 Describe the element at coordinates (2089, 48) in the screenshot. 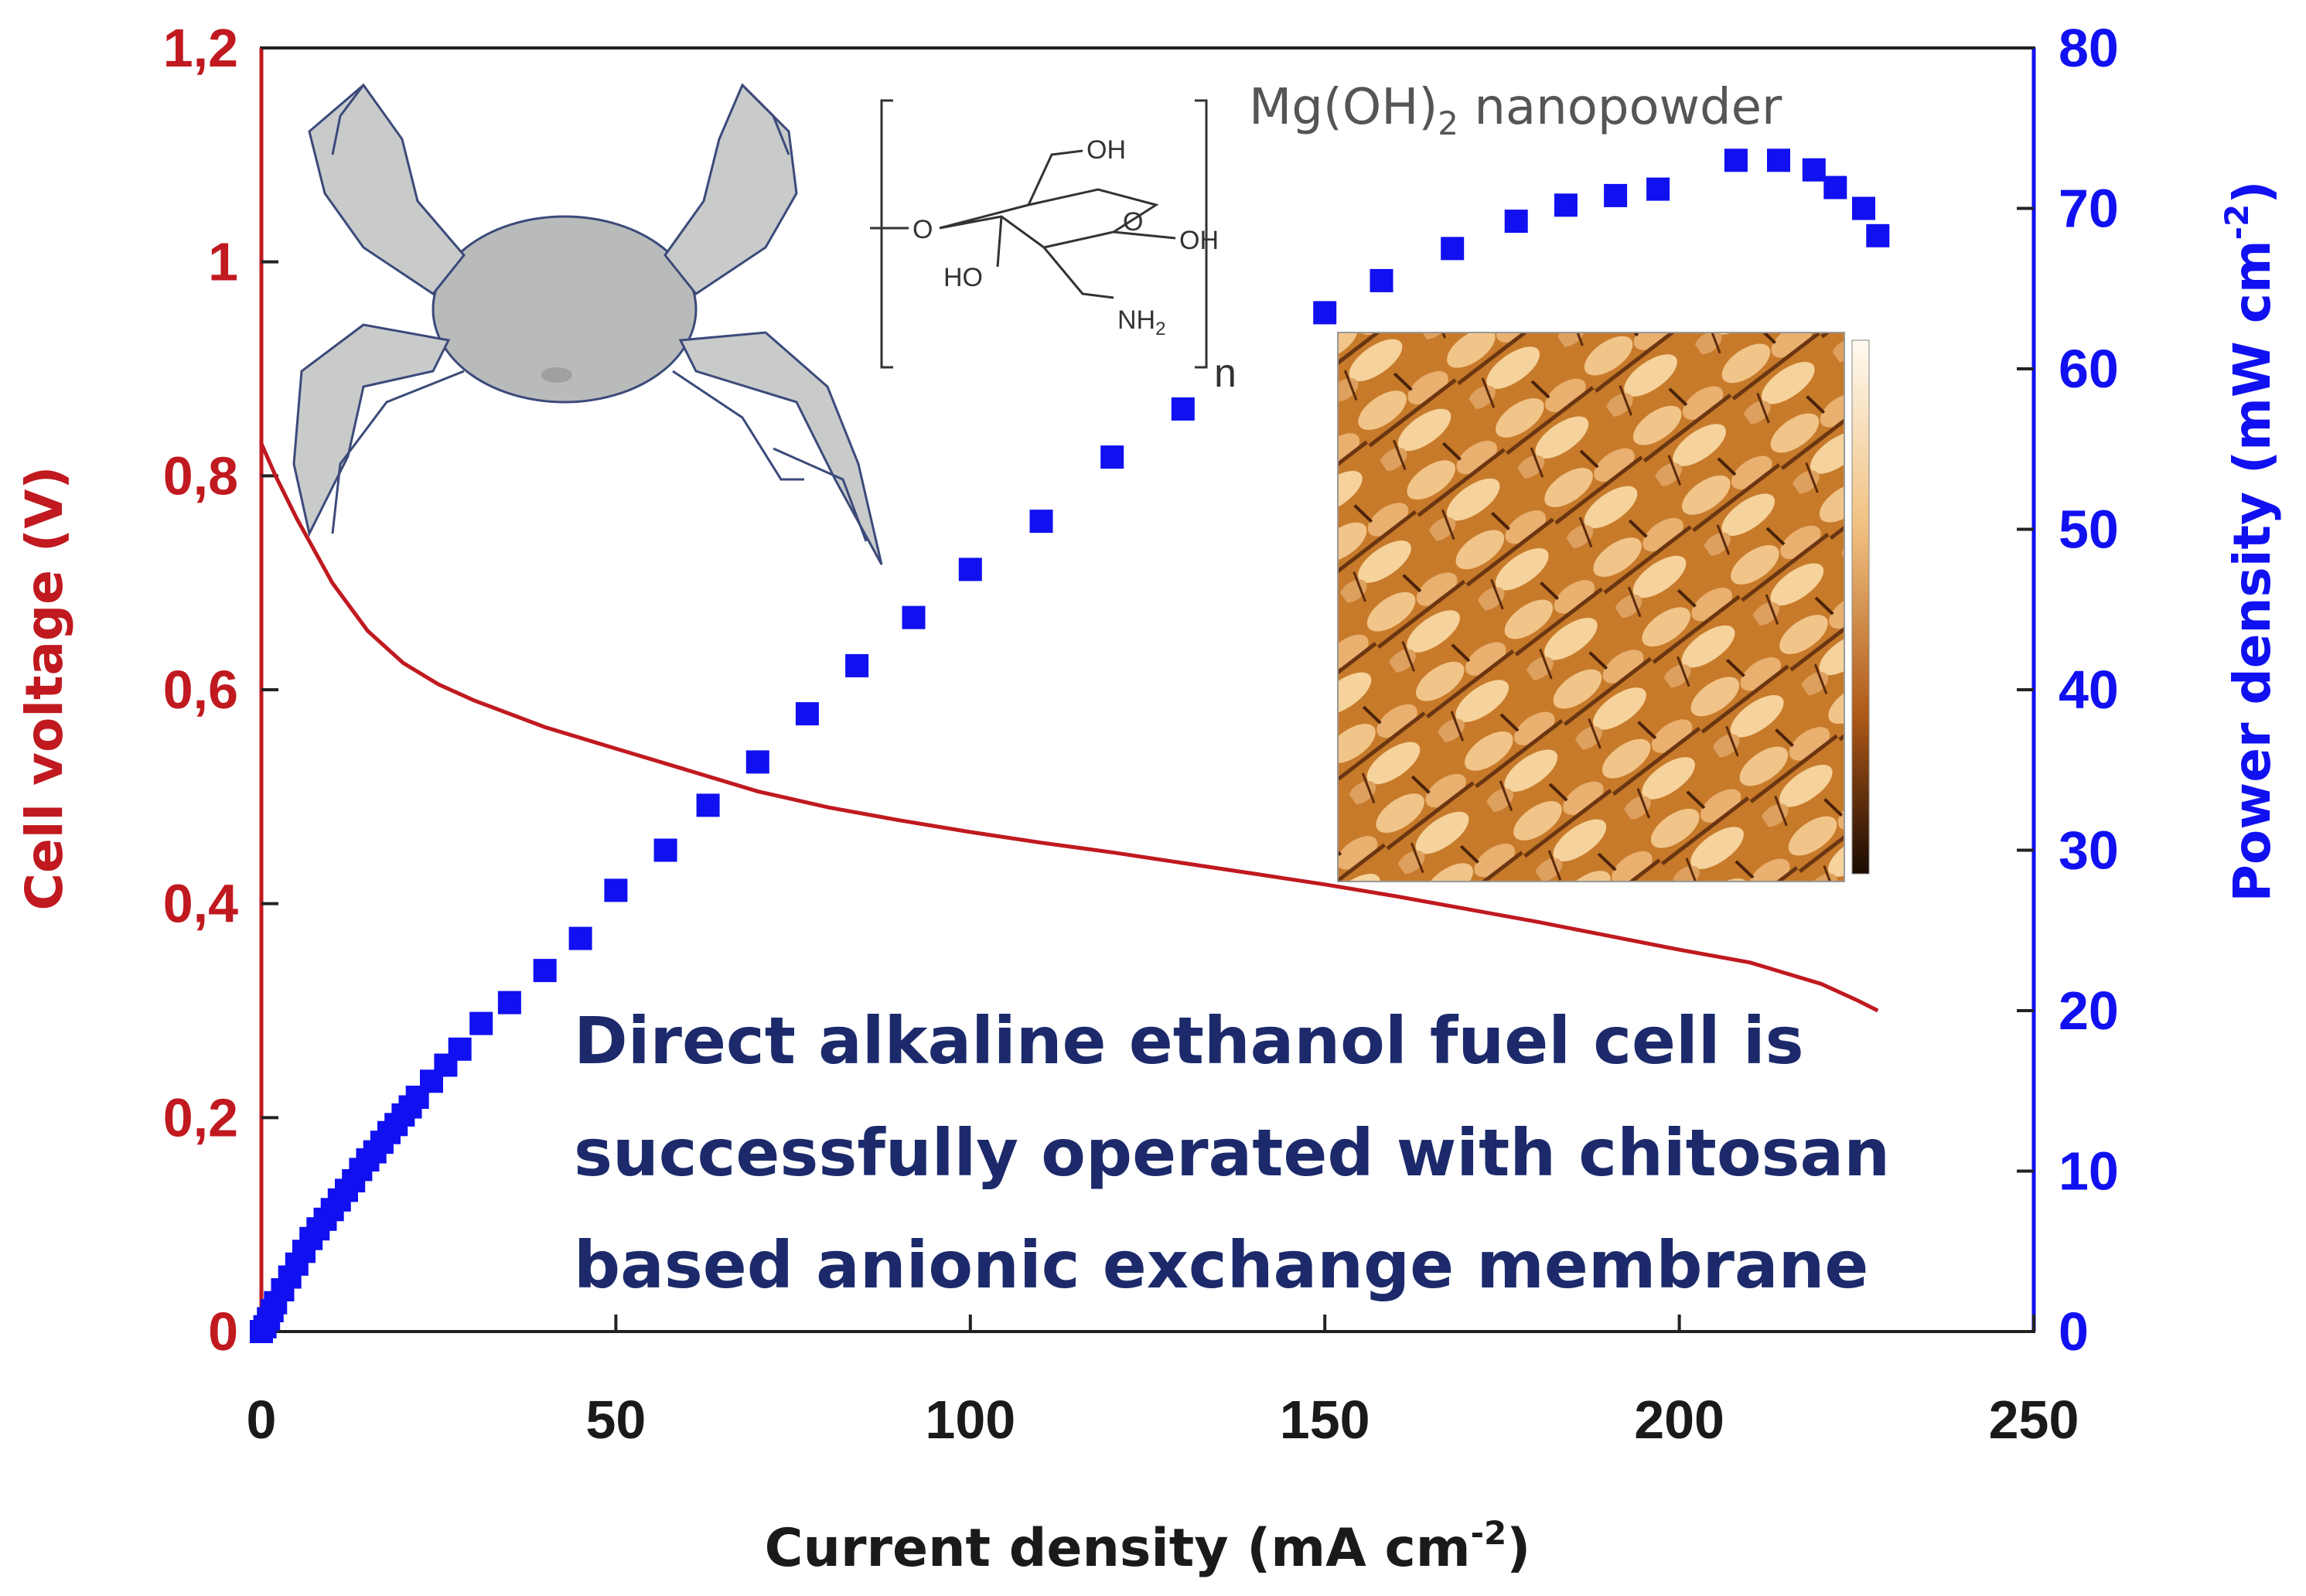

I see `y-right-tick-label: 80` at that location.